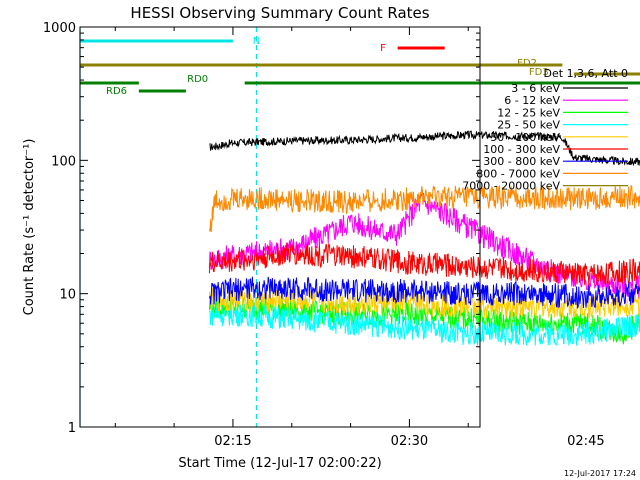 The width and height of the screenshot is (640, 480). I want to click on legend-label-5: 100 - 300 keV, so click(521, 149).